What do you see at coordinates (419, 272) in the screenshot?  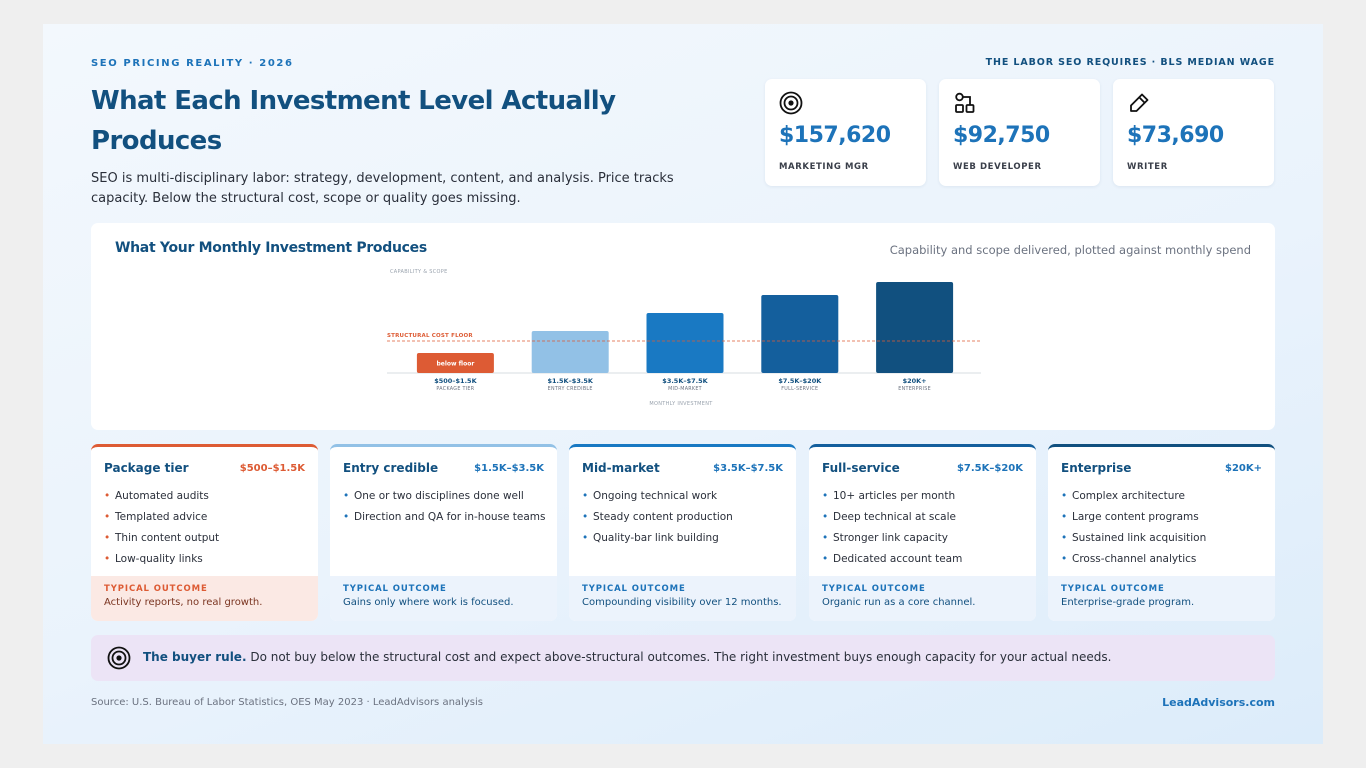 I see `y-axis-label: CAPABILITY & SCOPE` at bounding box center [419, 272].